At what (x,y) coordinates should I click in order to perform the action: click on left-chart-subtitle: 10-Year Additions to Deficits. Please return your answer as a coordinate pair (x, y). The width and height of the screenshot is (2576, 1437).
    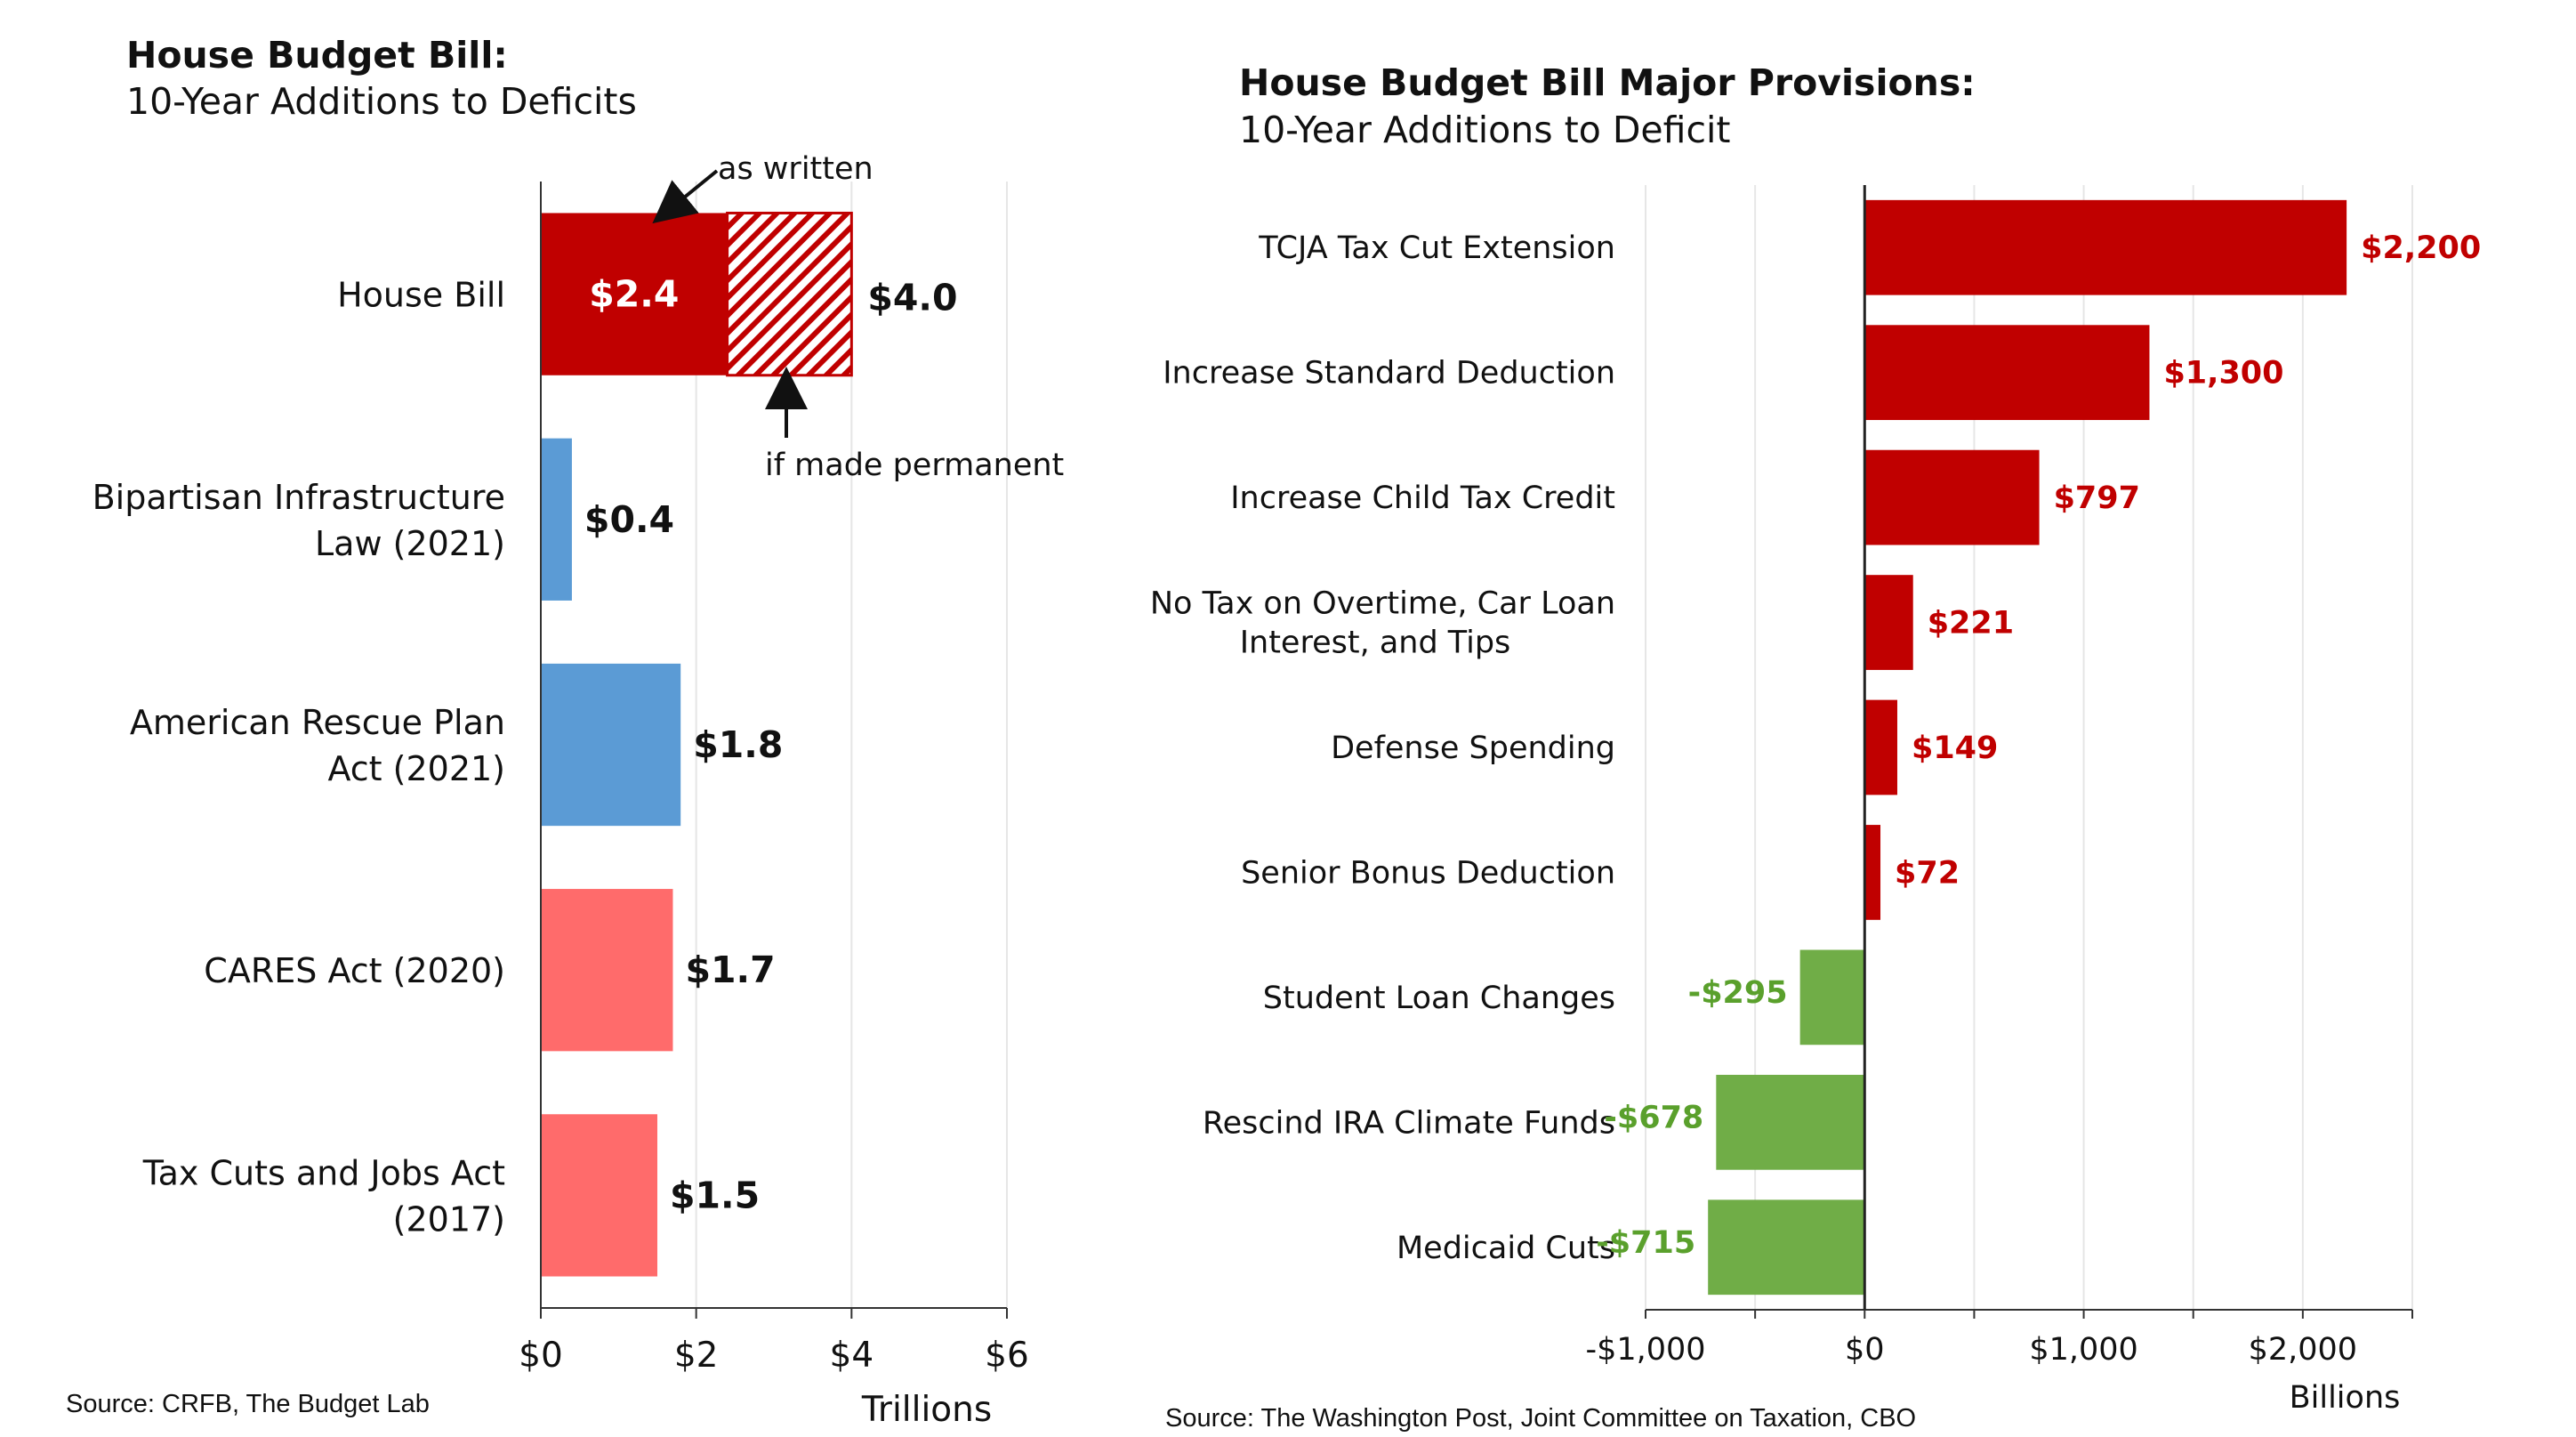
    Looking at the image, I should click on (381, 101).